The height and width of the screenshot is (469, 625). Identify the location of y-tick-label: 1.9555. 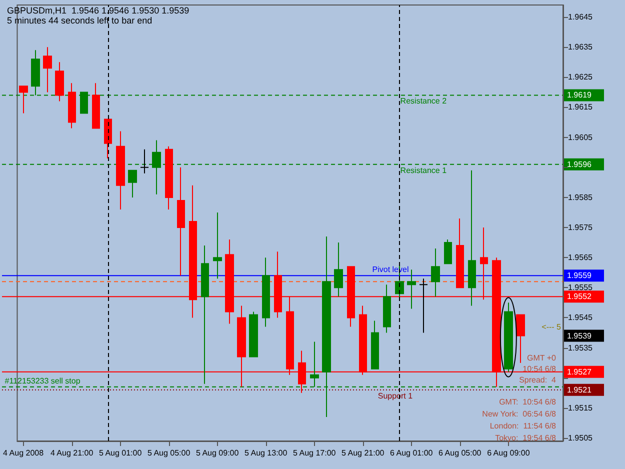
(581, 287).